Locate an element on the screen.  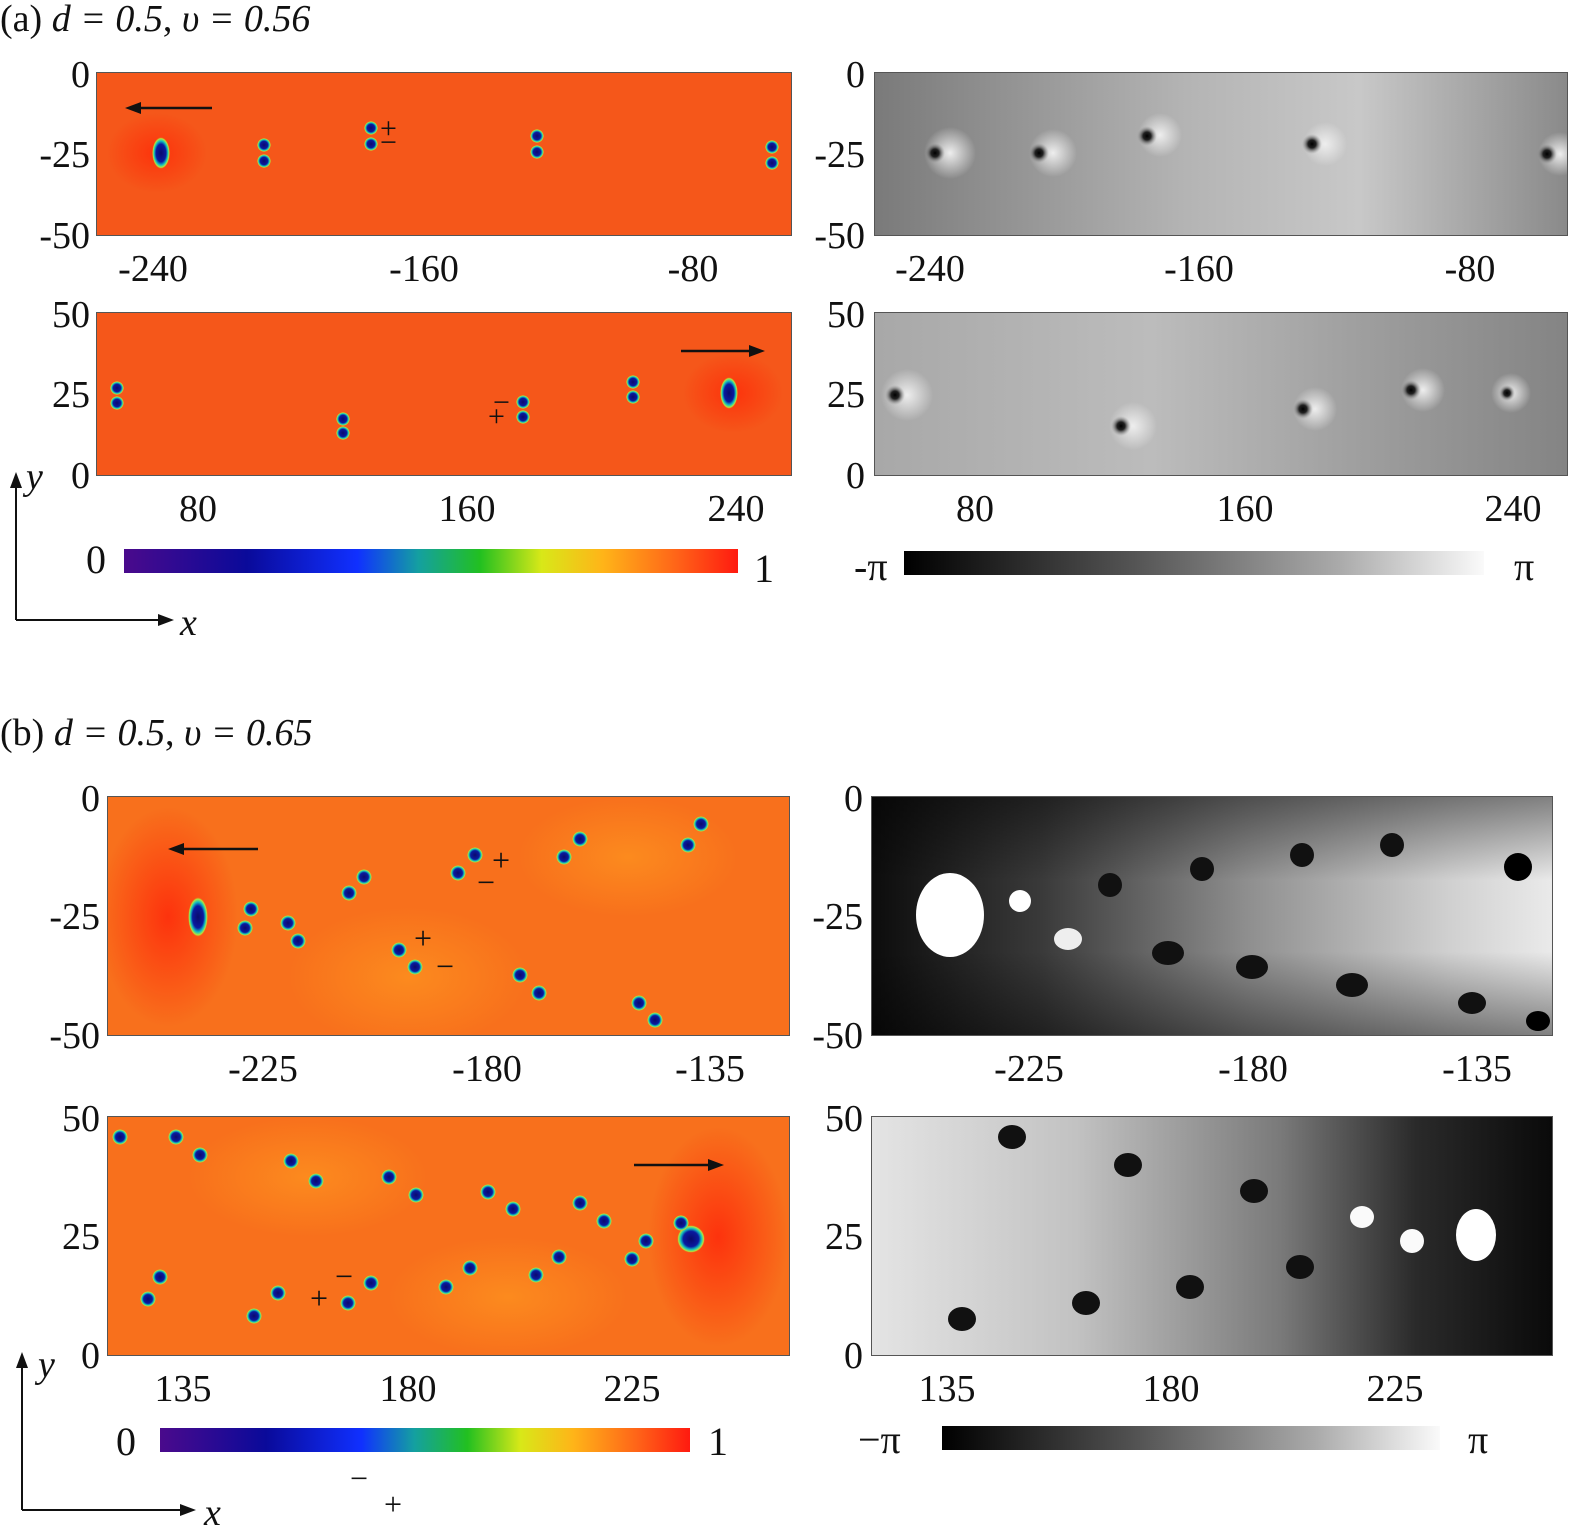
density-map-b-top is located at coordinates (448, 916).